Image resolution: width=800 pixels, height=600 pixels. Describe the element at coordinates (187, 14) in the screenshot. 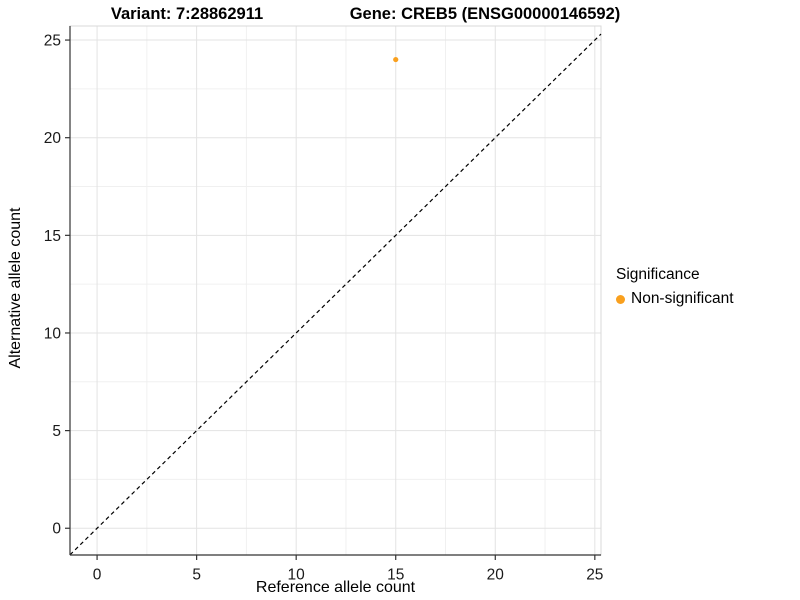

I see `variant-title: Variant: 7:28862911` at that location.